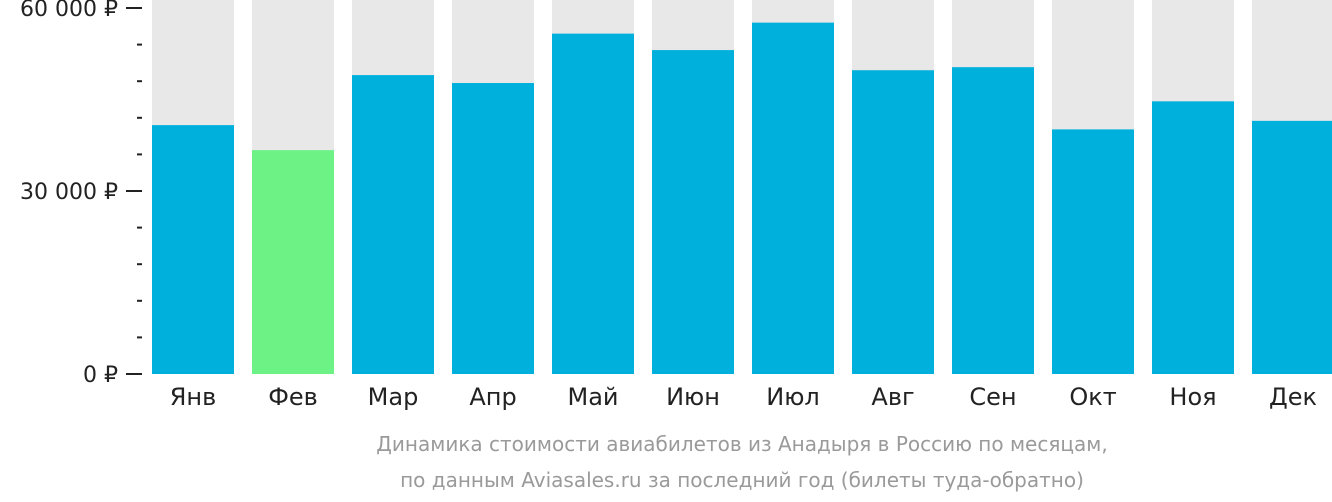 This screenshot has width=1332, height=502. What do you see at coordinates (492, 397) in the screenshot?
I see `x-tick-label: Апр` at bounding box center [492, 397].